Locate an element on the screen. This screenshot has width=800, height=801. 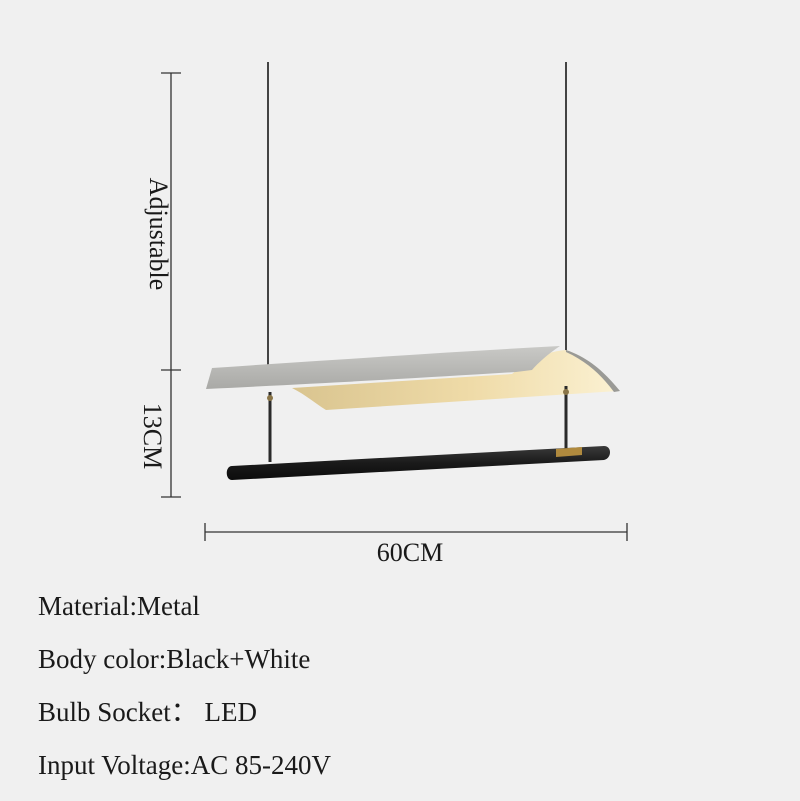
left-connector-cap is located at coordinates (270, 398).